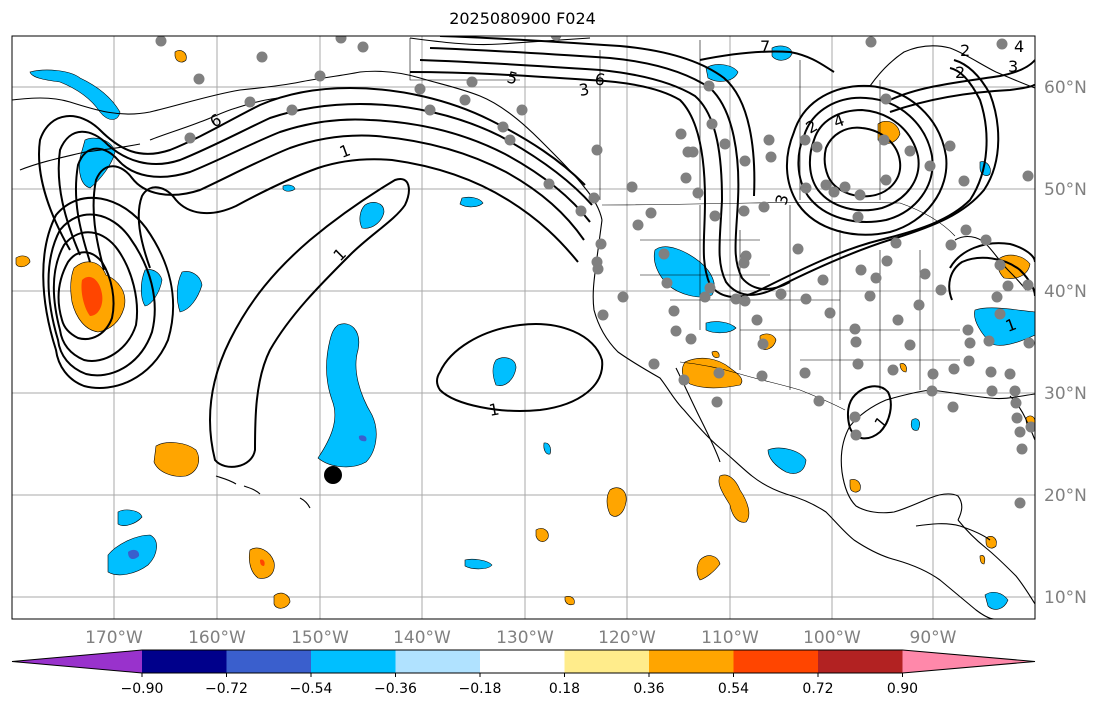  I want to click on longitude-label: 110°W, so click(730, 638).